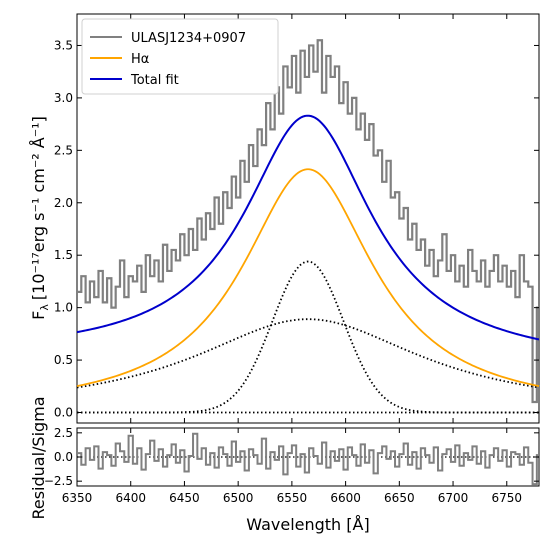 The height and width of the screenshot is (553, 553). I want to click on ylabel-units: [10⁻¹⁷erg s⁻¹ cm⁻² Å⁻¹], so click(38, 208).